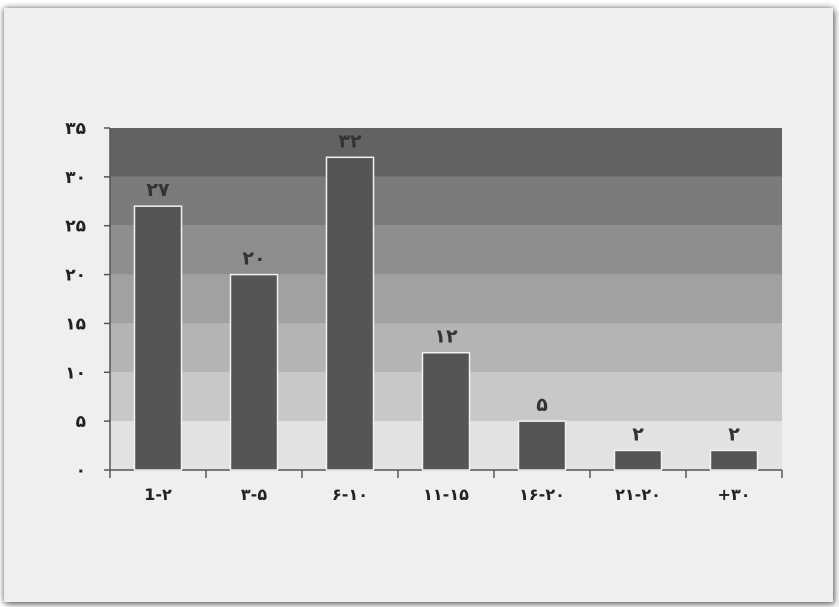  What do you see at coordinates (75, 129) in the screenshot?
I see `y-tick-label: ۳۵` at bounding box center [75, 129].